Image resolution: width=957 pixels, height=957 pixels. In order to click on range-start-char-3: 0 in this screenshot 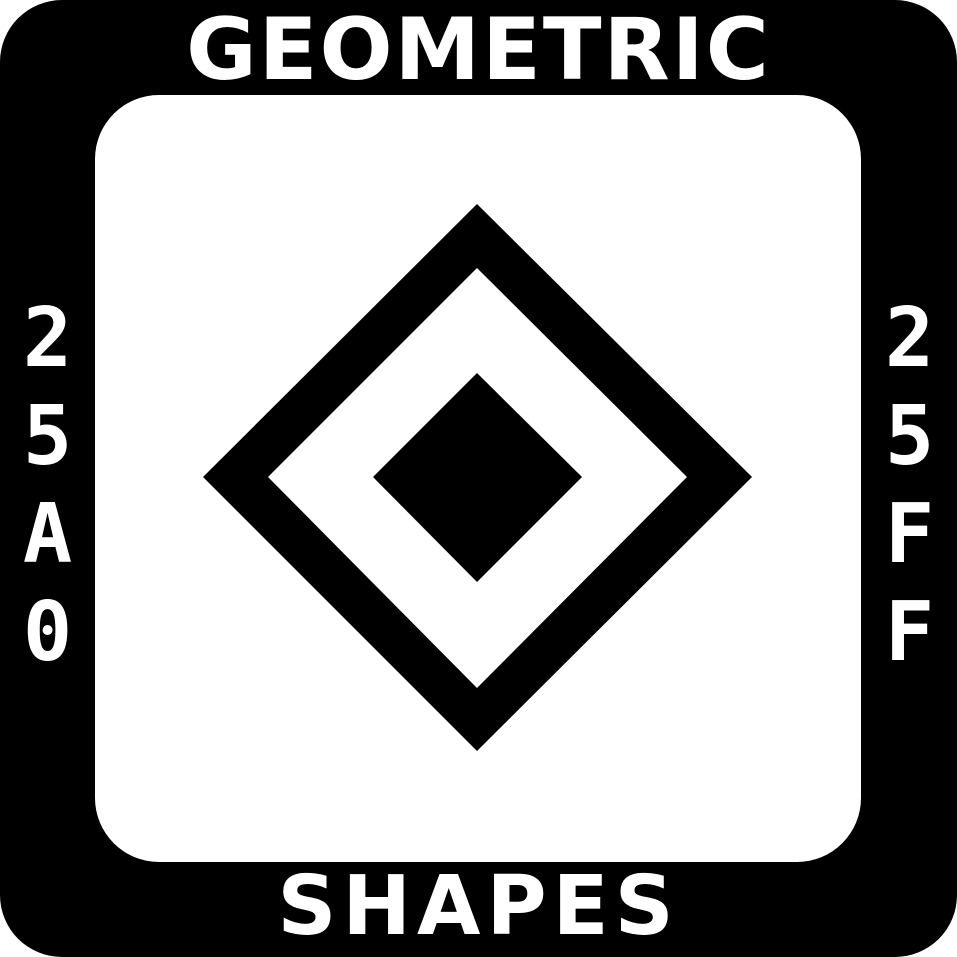, I will do `click(47, 632)`.